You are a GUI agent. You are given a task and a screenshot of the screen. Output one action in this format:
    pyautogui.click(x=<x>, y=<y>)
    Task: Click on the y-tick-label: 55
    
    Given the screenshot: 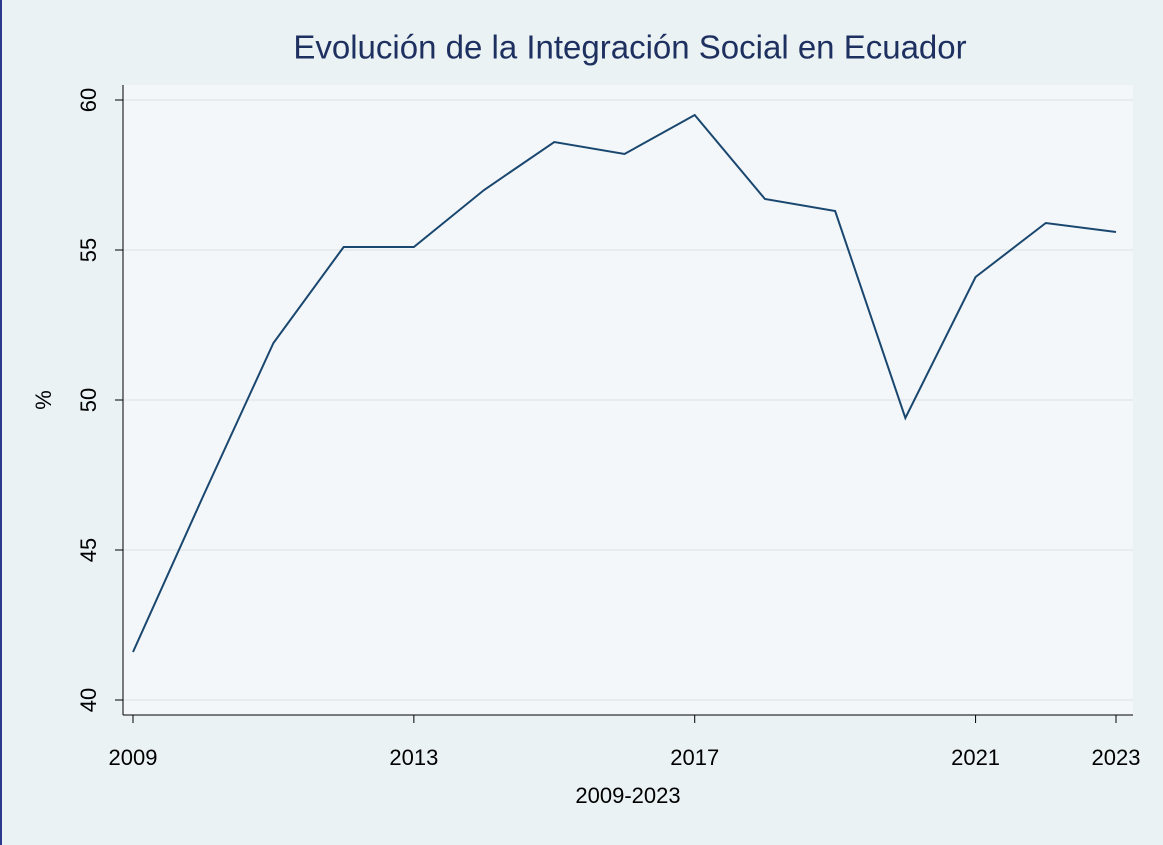 What is the action you would take?
    pyautogui.click(x=88, y=250)
    